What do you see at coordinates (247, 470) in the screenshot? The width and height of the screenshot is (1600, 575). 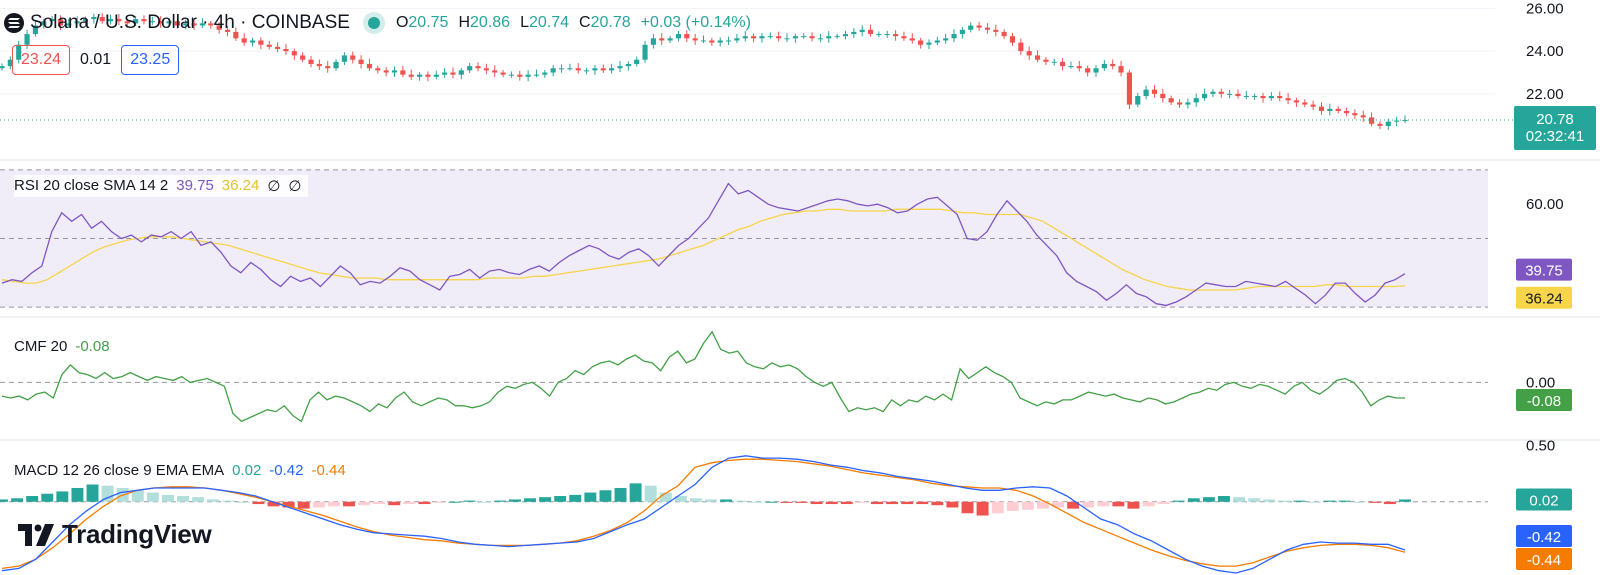 I see `macd-hist-value: 0.02` at bounding box center [247, 470].